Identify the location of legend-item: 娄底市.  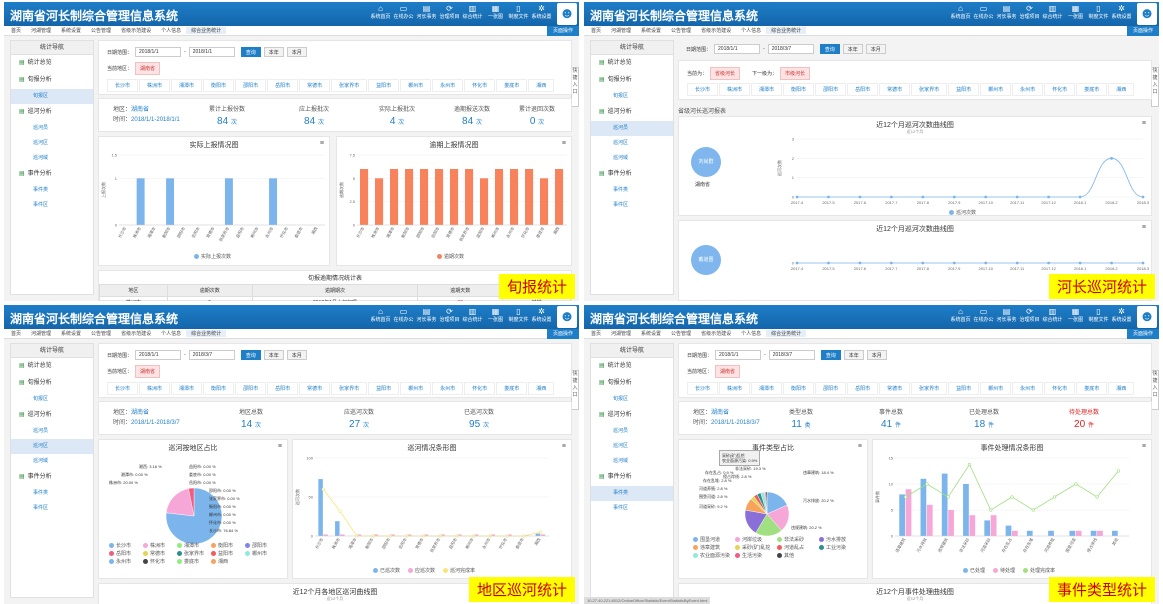
(194, 561).